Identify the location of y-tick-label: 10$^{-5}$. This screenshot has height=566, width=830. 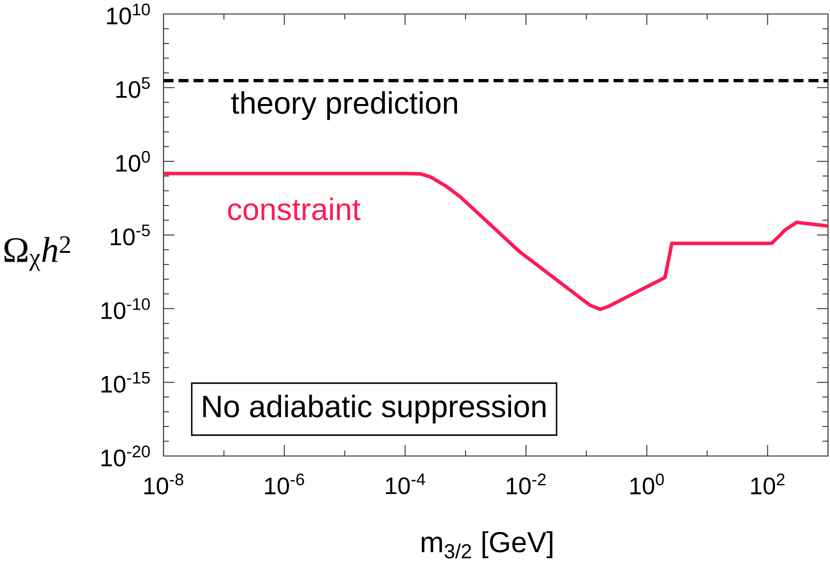
(130, 235).